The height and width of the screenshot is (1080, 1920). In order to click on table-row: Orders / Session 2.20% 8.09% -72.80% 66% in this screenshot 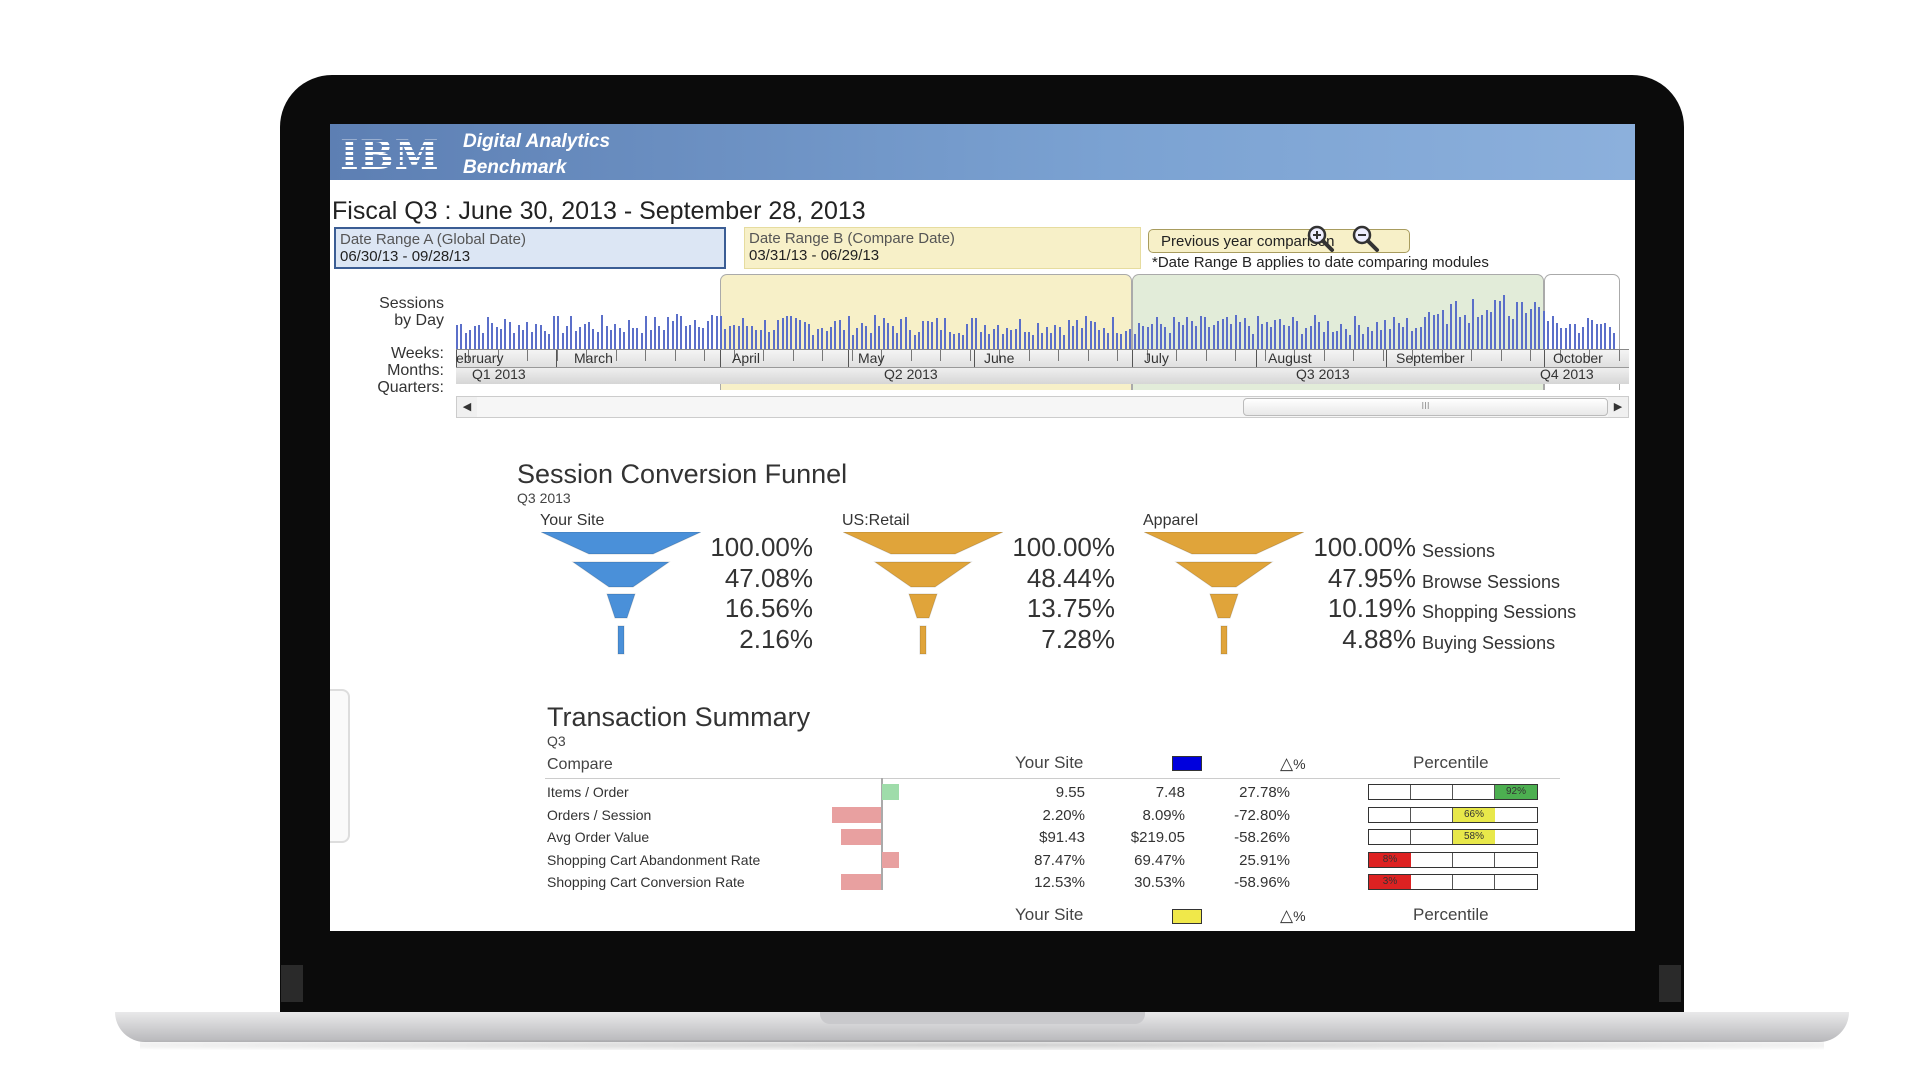, I will do `click(982, 816)`.